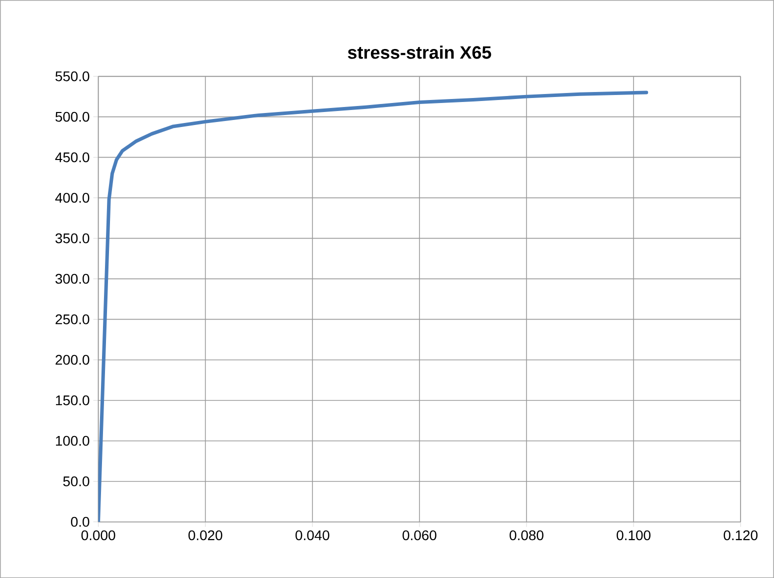 This screenshot has height=578, width=774. Describe the element at coordinates (633, 535) in the screenshot. I see `x-tick-label: 0.100` at that location.